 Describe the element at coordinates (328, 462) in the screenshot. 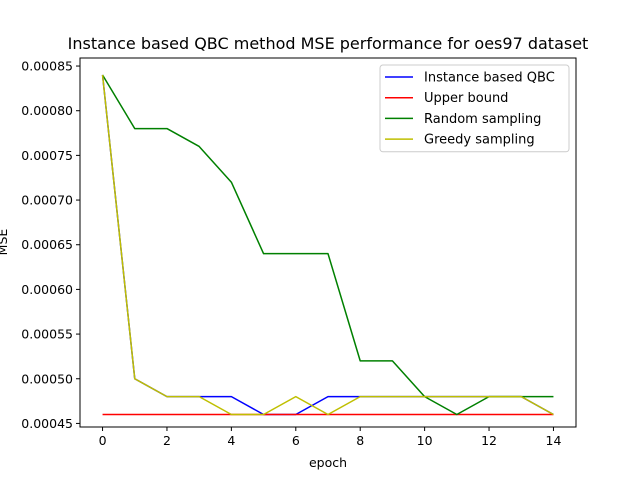

I see `x-axis-label: epoch` at that location.